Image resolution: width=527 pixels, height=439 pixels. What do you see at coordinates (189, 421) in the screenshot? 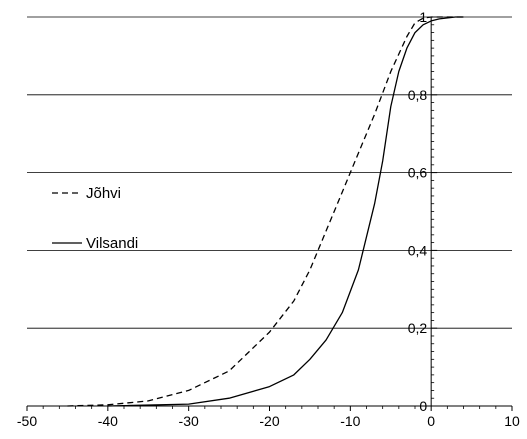
I see `x-tick-label-2: -30` at bounding box center [189, 421].